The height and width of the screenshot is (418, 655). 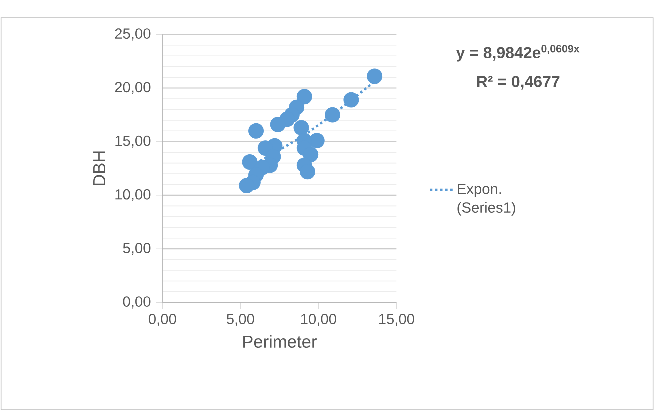 What do you see at coordinates (318, 320) in the screenshot?
I see `x-tick-label: 10,00` at bounding box center [318, 320].